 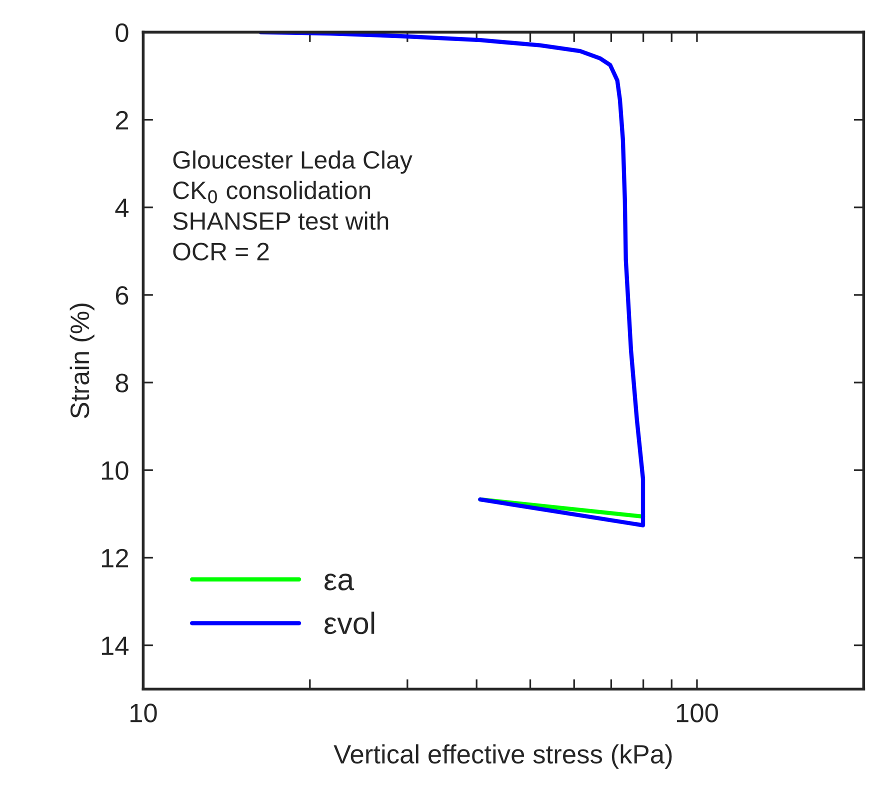 I want to click on y-tick-label: 12, so click(x=115, y=558).